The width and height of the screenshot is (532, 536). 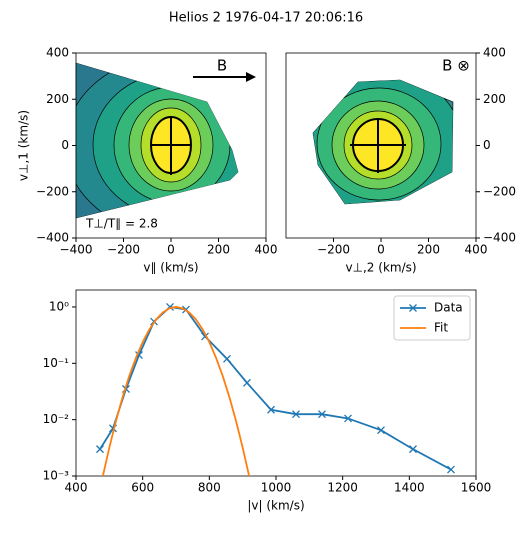 What do you see at coordinates (432, 318) in the screenshot?
I see `legend-box` at bounding box center [432, 318].